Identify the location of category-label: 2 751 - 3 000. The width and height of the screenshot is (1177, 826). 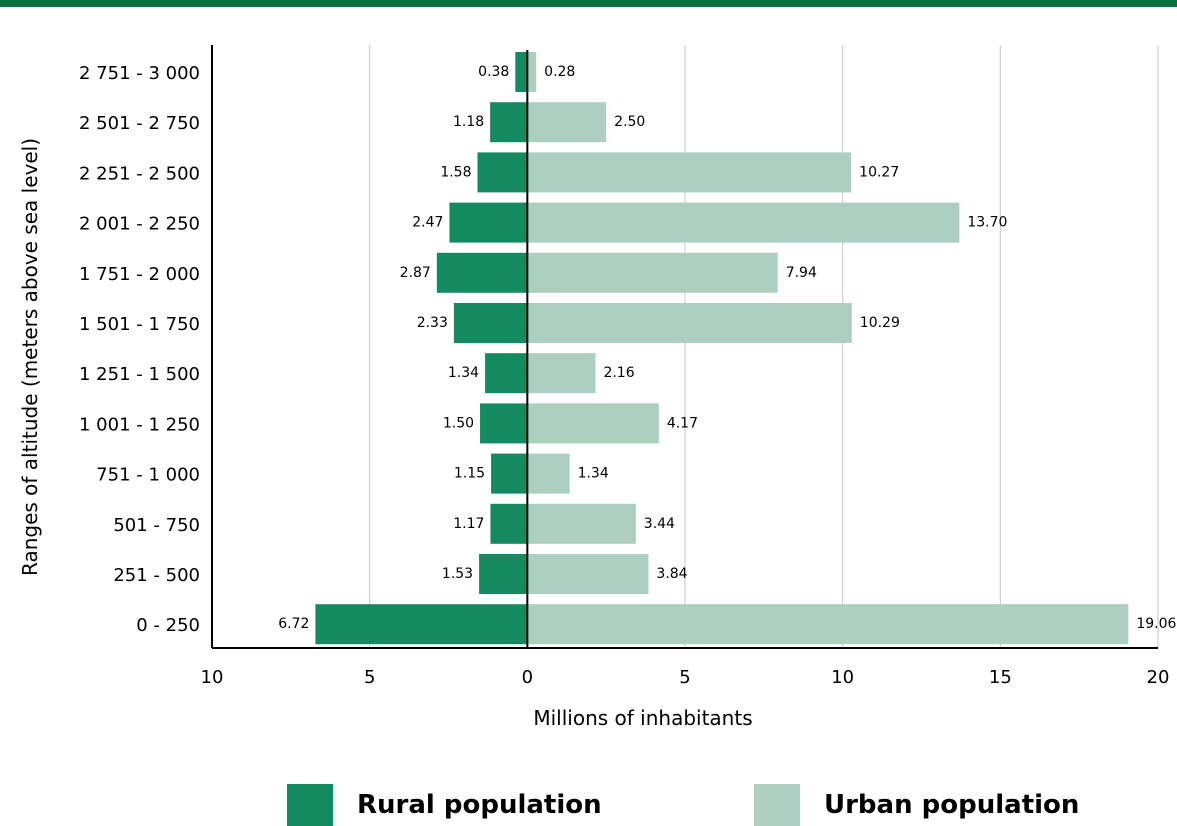
(139, 73).